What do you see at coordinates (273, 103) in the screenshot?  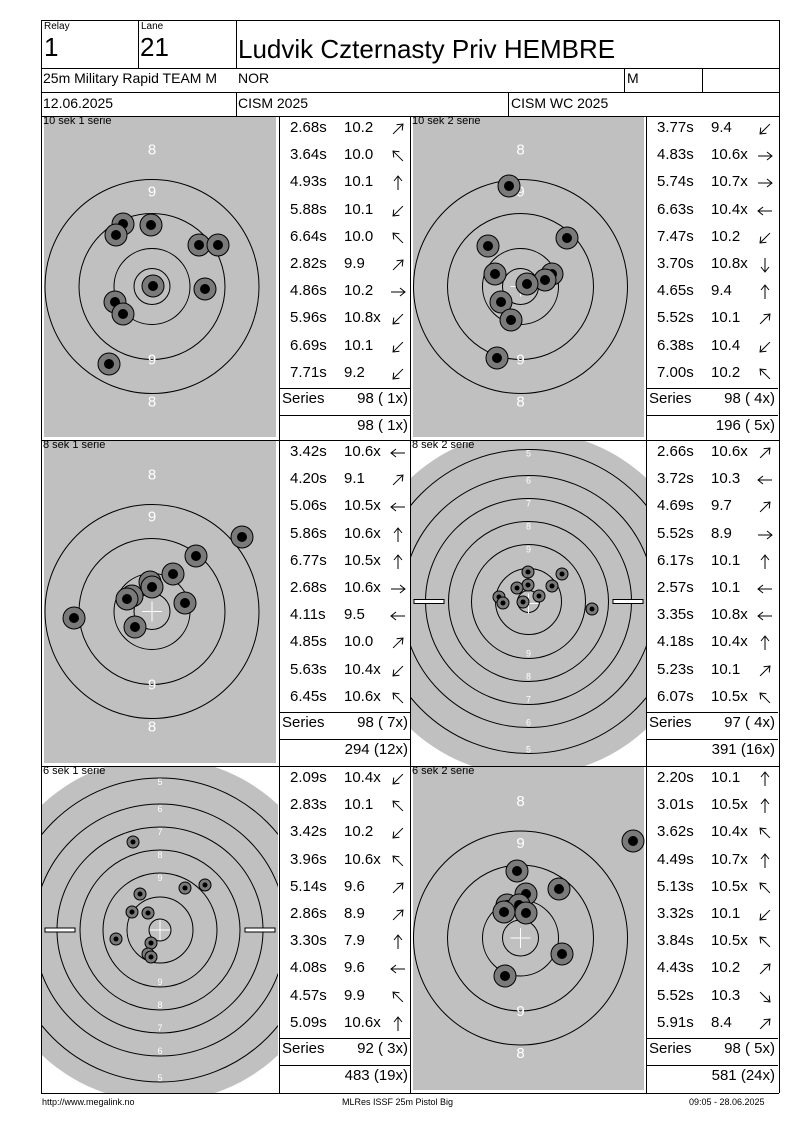 I see `competition: CISM 2025` at bounding box center [273, 103].